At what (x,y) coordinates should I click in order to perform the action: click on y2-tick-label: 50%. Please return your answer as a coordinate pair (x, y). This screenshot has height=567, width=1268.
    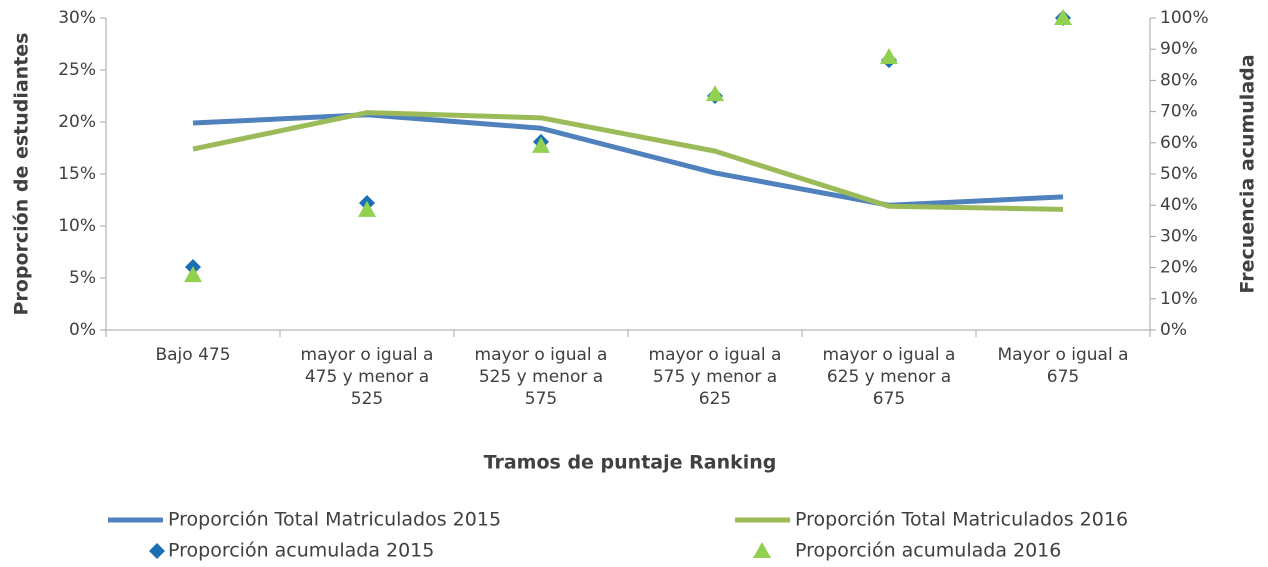
    Looking at the image, I should click on (1179, 174).